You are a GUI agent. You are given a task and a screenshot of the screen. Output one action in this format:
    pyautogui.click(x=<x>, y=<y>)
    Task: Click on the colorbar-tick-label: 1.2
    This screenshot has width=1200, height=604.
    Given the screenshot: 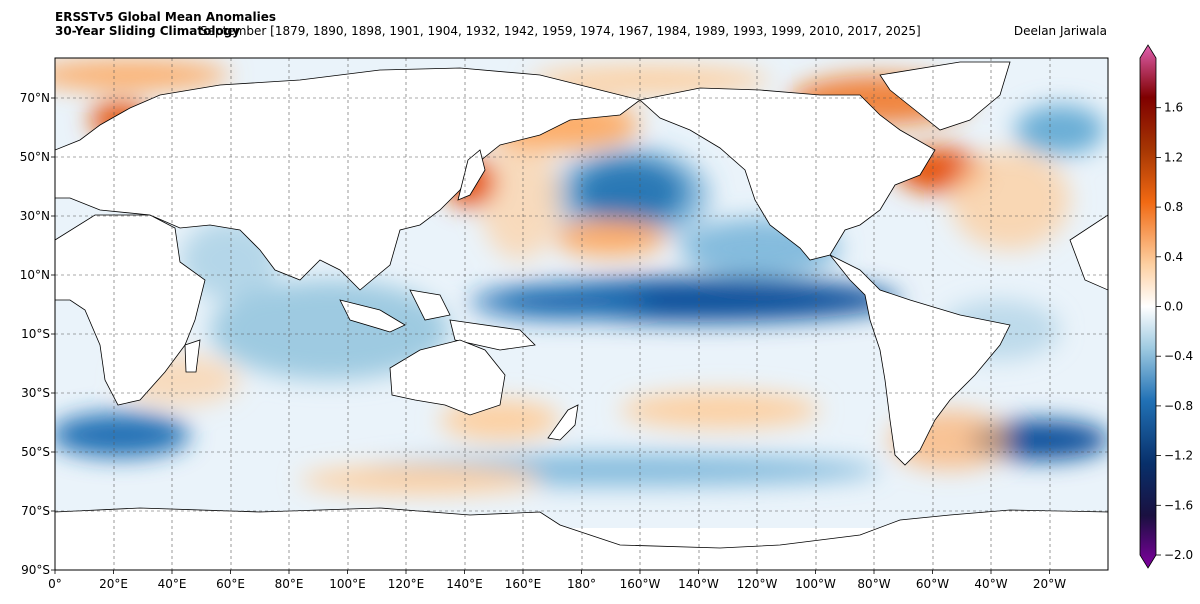 What is the action you would take?
    pyautogui.click(x=1173, y=157)
    